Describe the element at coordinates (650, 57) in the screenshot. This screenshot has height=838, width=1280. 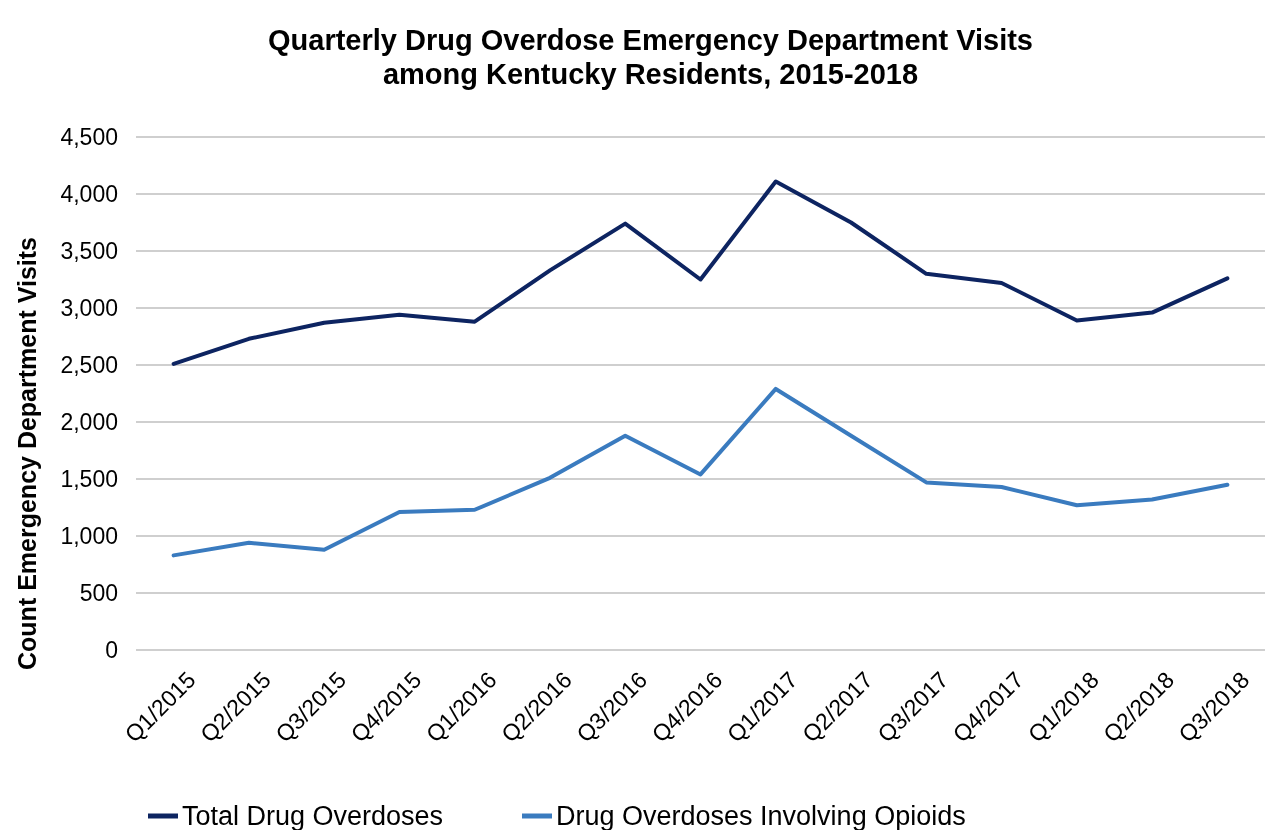
I see `chart-title: Quarterly Drug Overdose Emergency Department Visits among Kentucky Residents, 2015-2018` at that location.